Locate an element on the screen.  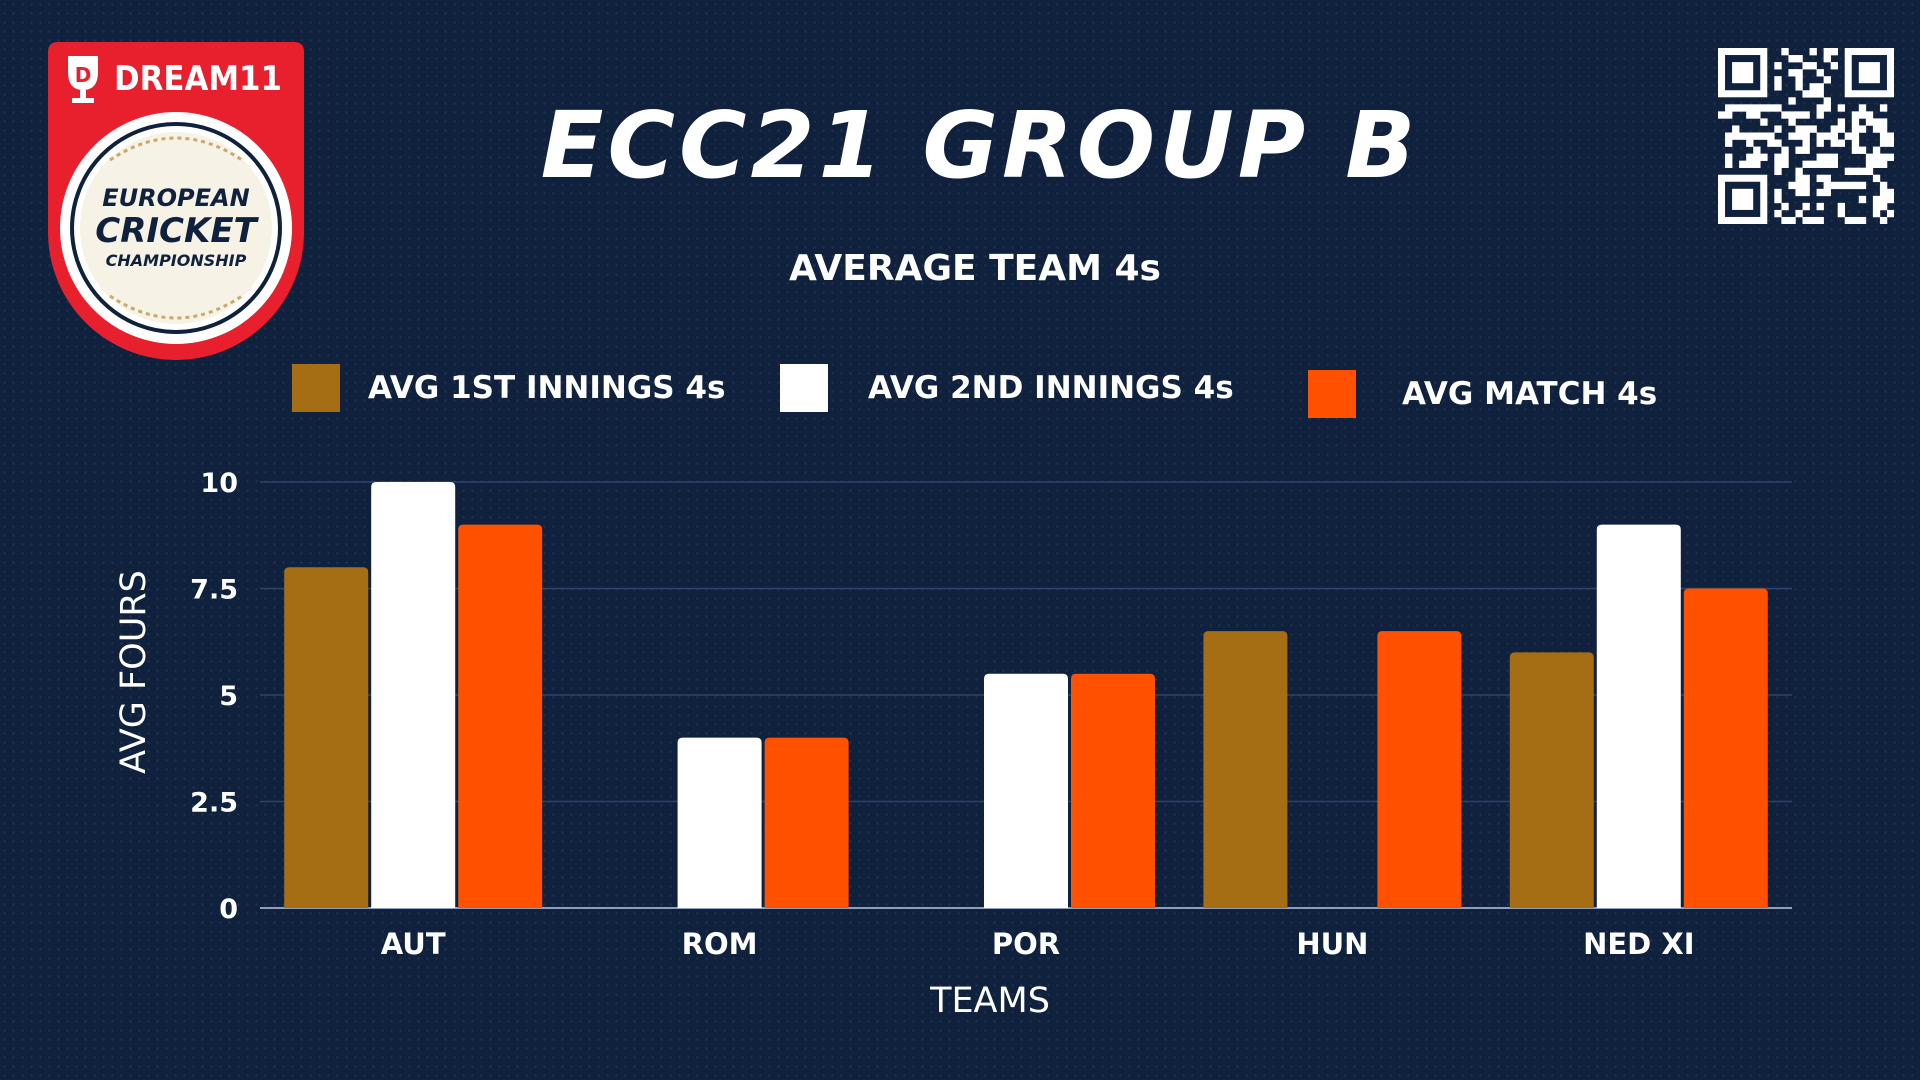
legend-label-first-innings: AVG 1ST INNINGS 4s is located at coordinates (547, 388).